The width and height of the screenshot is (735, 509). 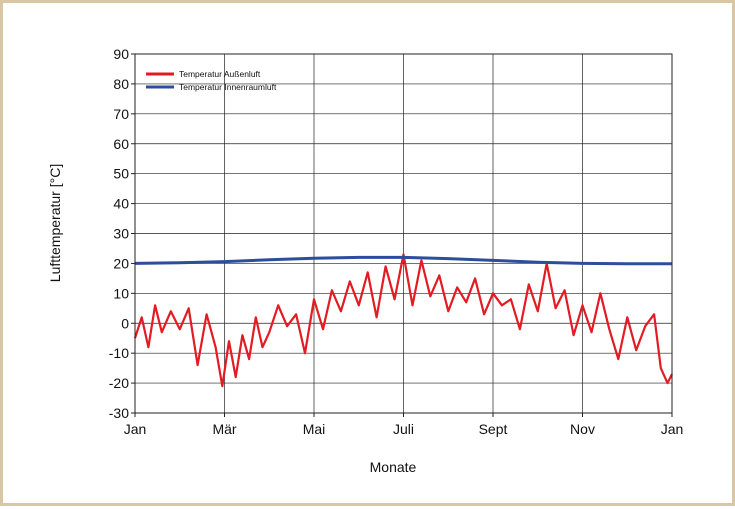 What do you see at coordinates (220, 74) in the screenshot?
I see `legend-label-outdoor: Temperatur Außenluft` at bounding box center [220, 74].